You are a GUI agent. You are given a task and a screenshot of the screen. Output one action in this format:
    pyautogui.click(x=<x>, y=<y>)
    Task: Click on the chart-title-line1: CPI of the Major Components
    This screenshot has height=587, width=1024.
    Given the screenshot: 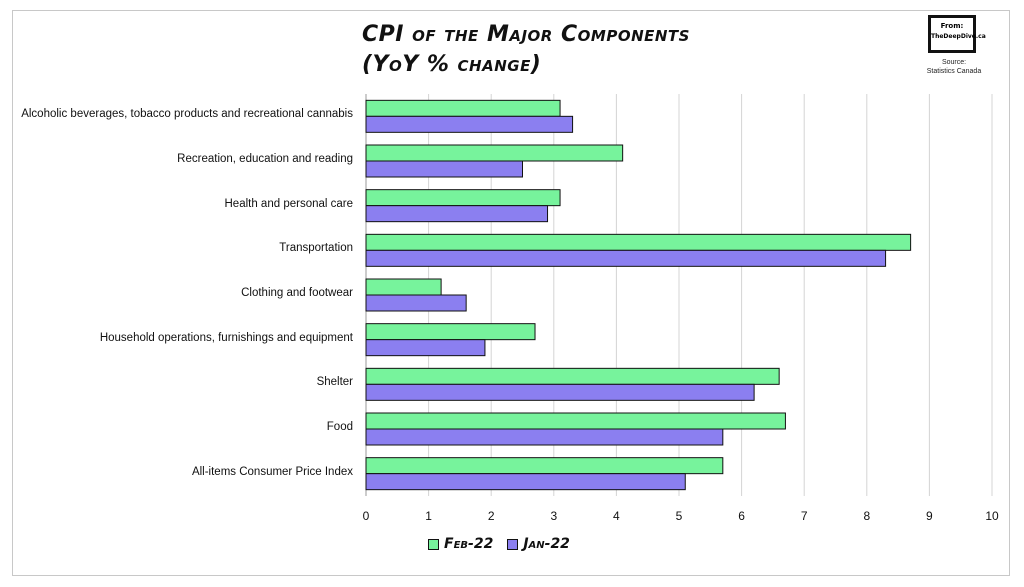 What is the action you would take?
    pyautogui.click(x=526, y=34)
    